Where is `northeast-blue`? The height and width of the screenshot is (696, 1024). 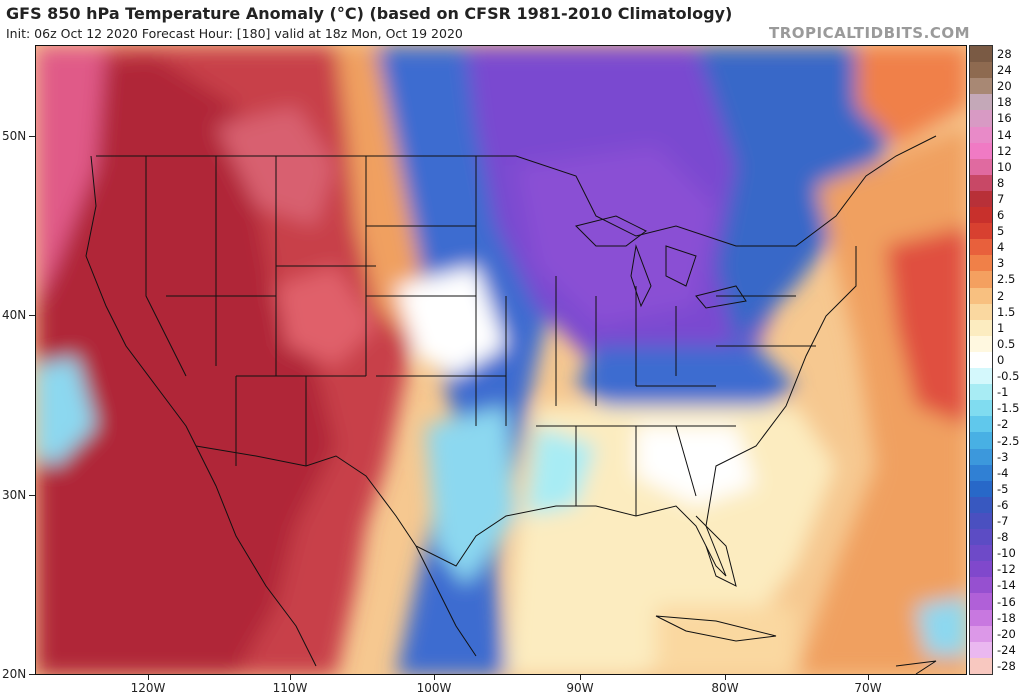 northeast-blue is located at coordinates (796, 196).